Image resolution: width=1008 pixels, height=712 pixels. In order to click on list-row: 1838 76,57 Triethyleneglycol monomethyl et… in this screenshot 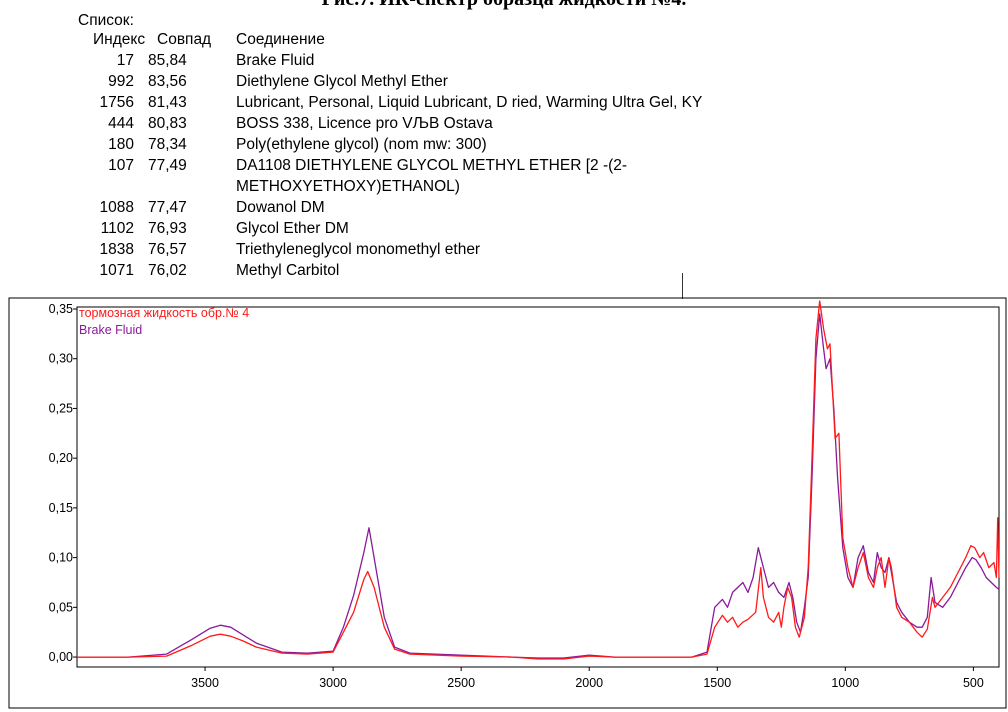, I will do `click(458, 249)`.